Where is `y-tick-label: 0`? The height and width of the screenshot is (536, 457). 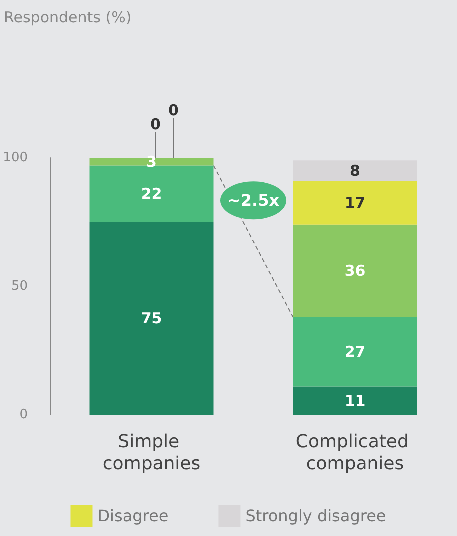
y-tick-label: 0 is located at coordinates (24, 415).